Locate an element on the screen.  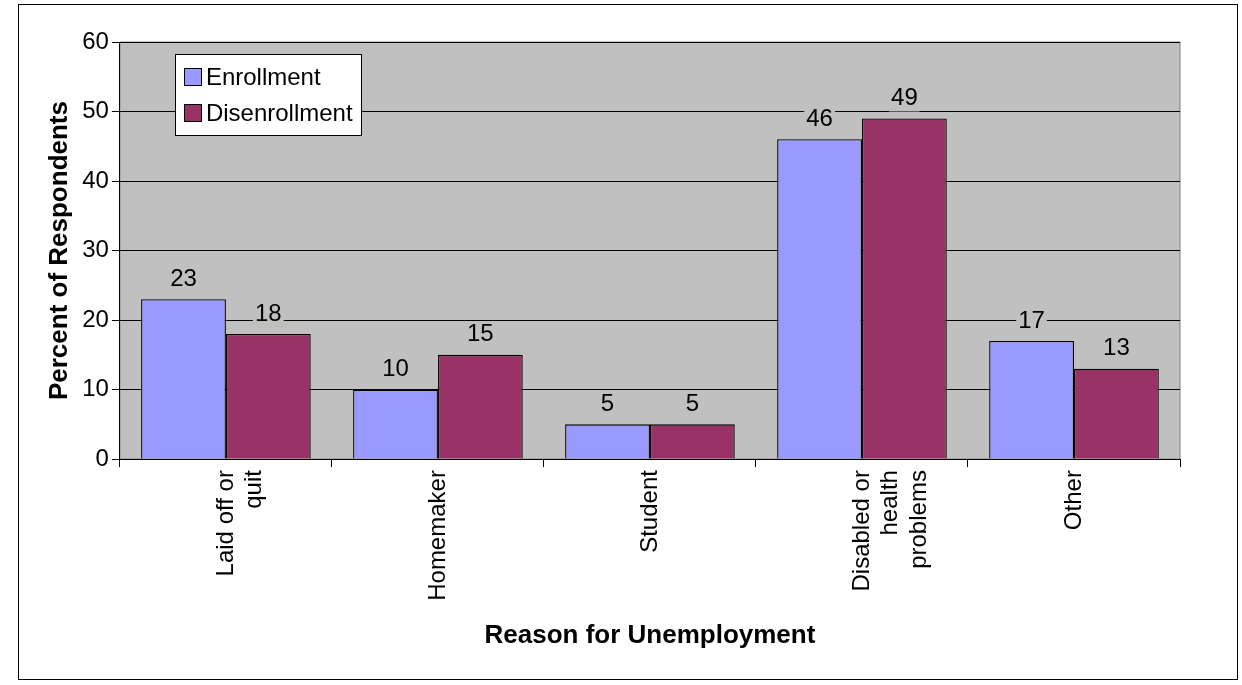
y-tick-label: 10 is located at coordinates (95, 388).